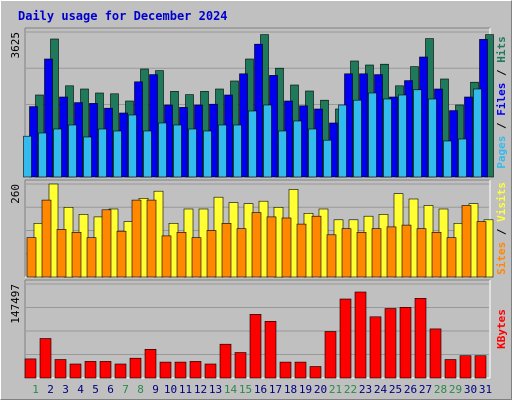  I want to click on day-label-21: 21, so click(335, 389).